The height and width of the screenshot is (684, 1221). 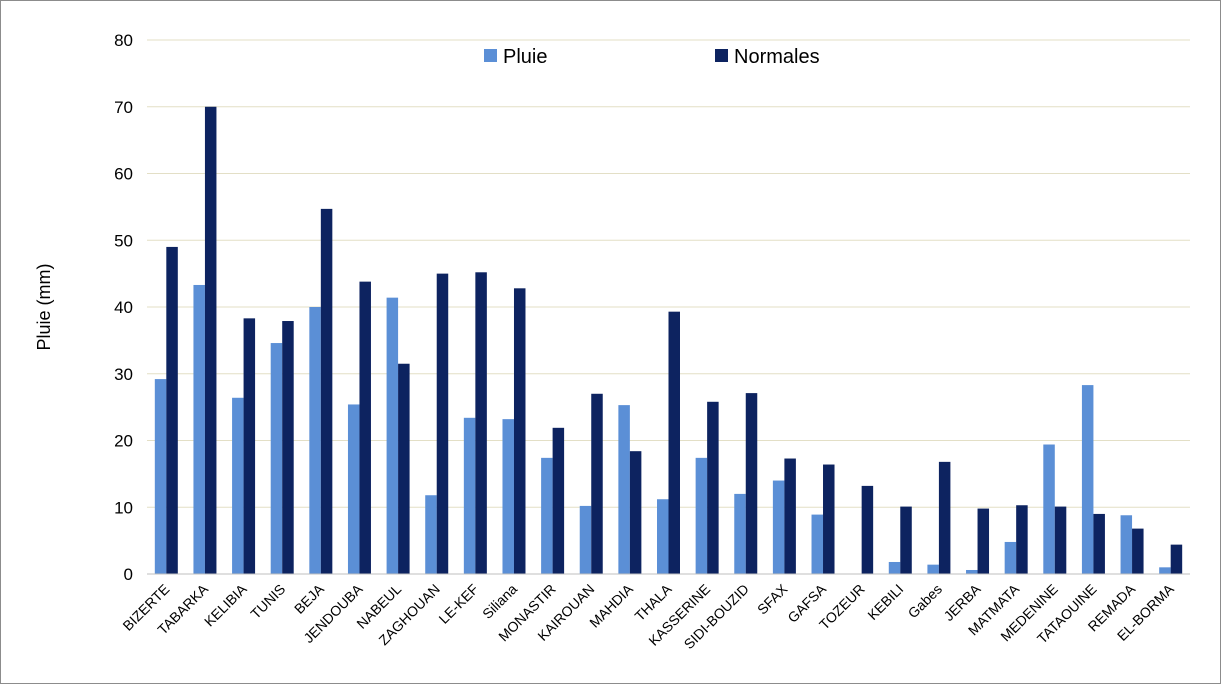 I want to click on bar-normales-kelibia, so click(x=249, y=446).